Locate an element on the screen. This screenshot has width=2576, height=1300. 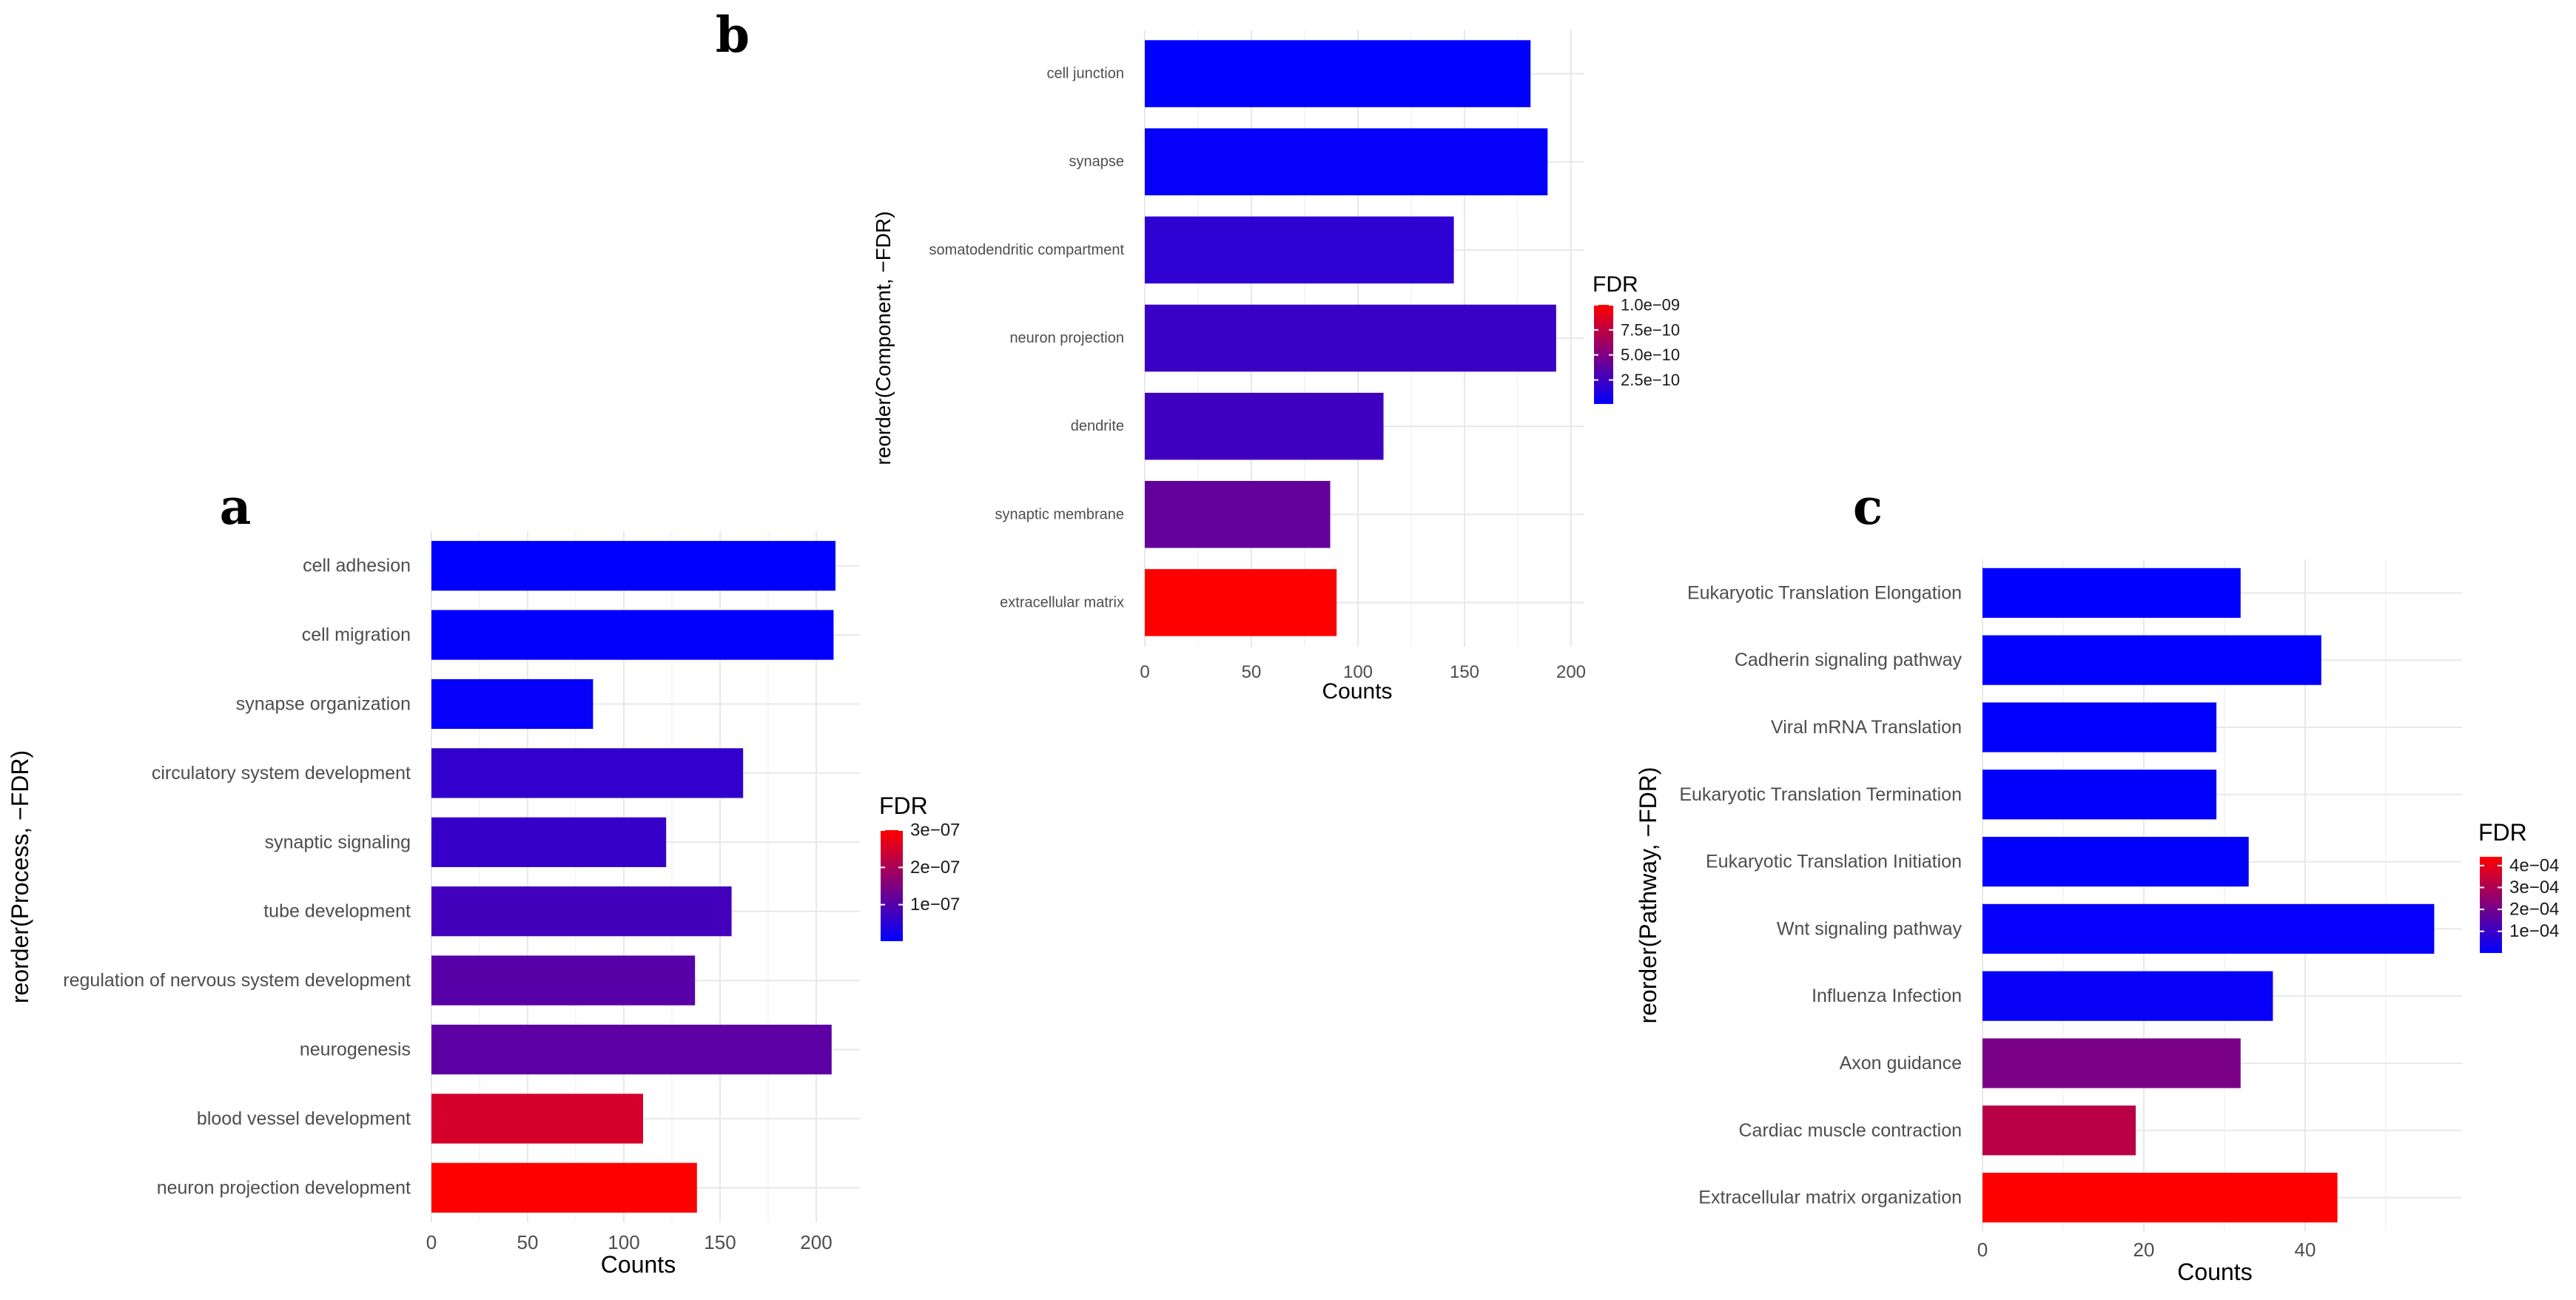
category-label: Viral mRNA Translation is located at coordinates (1866, 728).